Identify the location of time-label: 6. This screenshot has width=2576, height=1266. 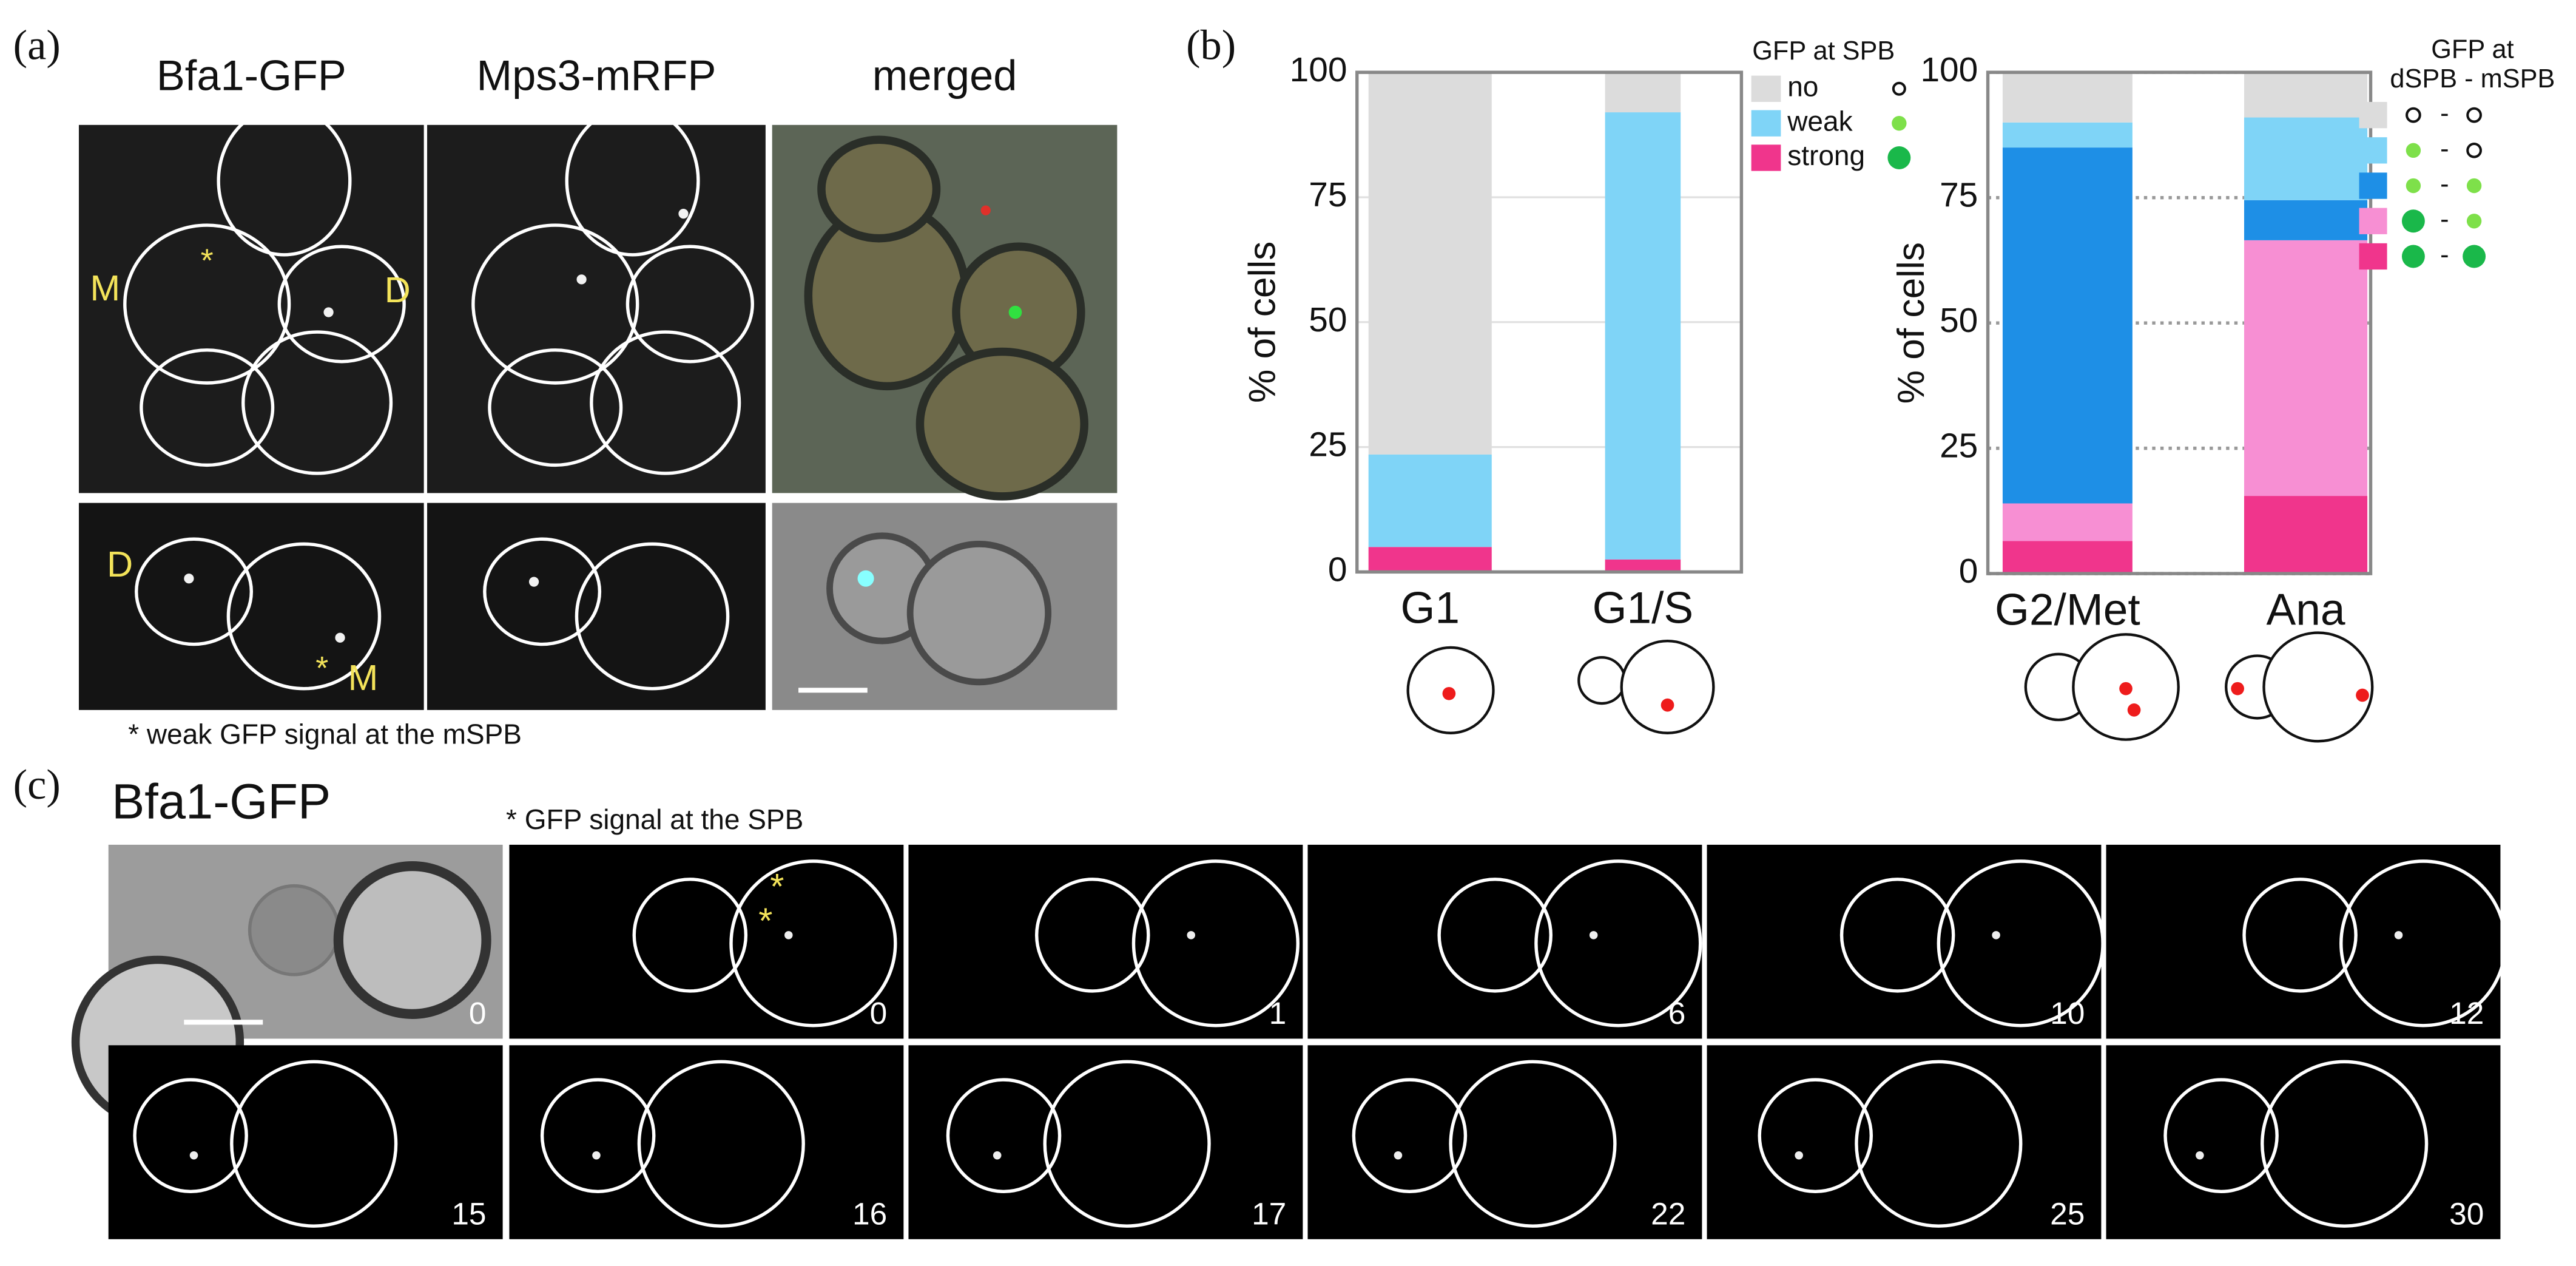
(1677, 1013).